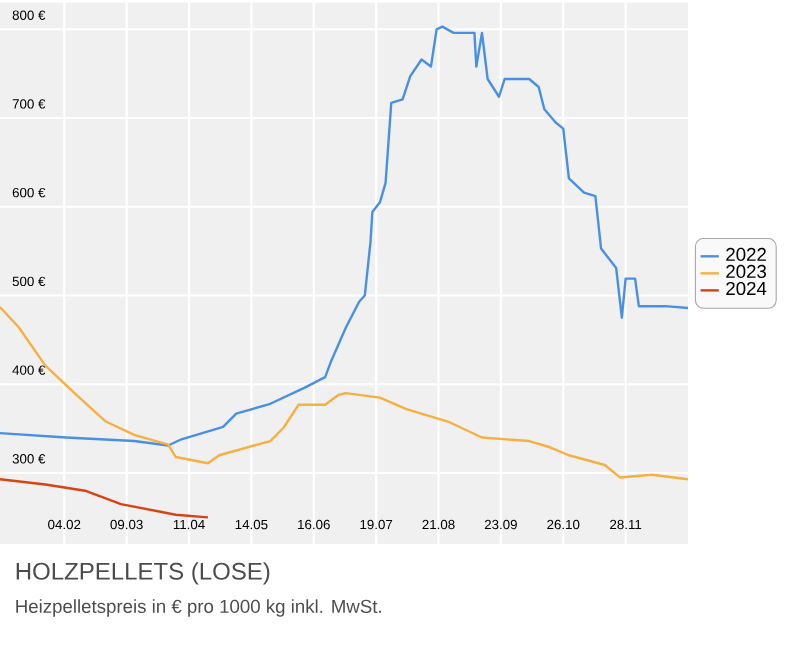 Image resolution: width=800 pixels, height=666 pixels. What do you see at coordinates (746, 254) in the screenshot?
I see `legend-label: 2022` at bounding box center [746, 254].